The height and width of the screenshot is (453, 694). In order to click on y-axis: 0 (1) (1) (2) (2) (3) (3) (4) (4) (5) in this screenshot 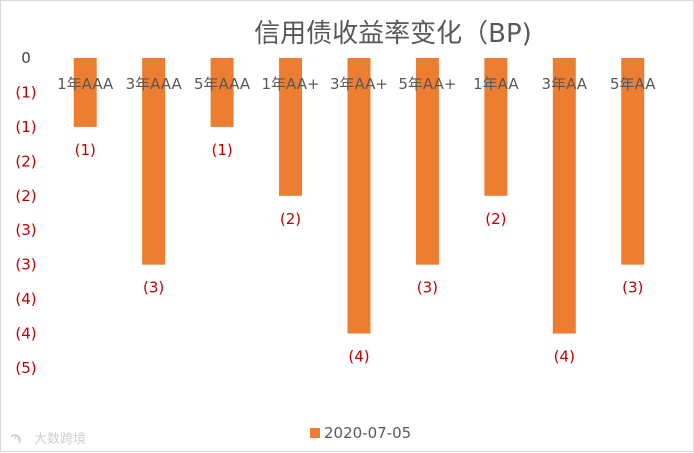, I will do `click(25, 213)`.